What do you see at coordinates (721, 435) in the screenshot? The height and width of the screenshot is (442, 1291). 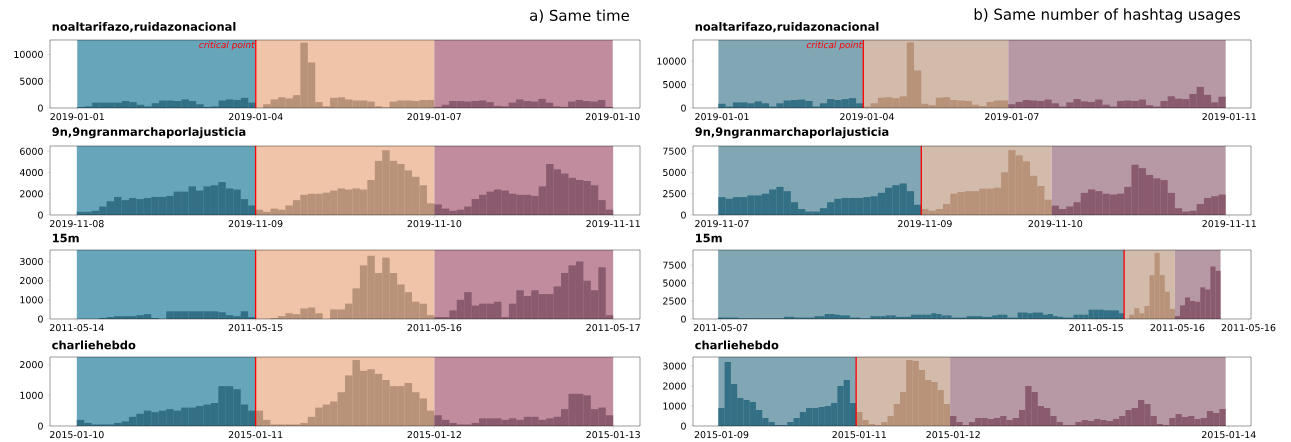 I see `x-tick-label: 2015-01-09` at bounding box center [721, 435].